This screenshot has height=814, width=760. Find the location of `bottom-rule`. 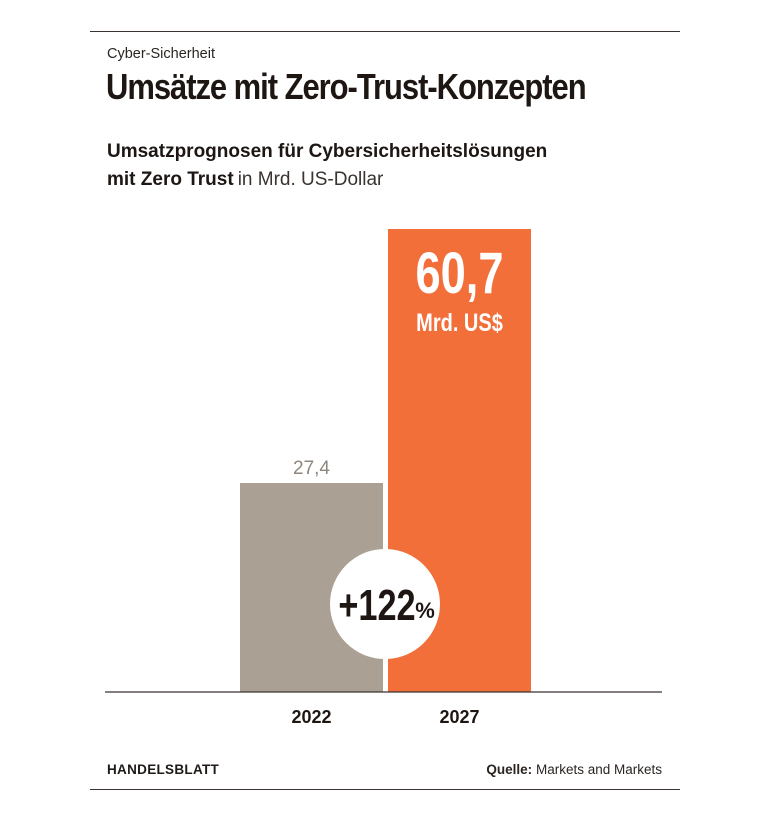

bottom-rule is located at coordinates (385, 789).